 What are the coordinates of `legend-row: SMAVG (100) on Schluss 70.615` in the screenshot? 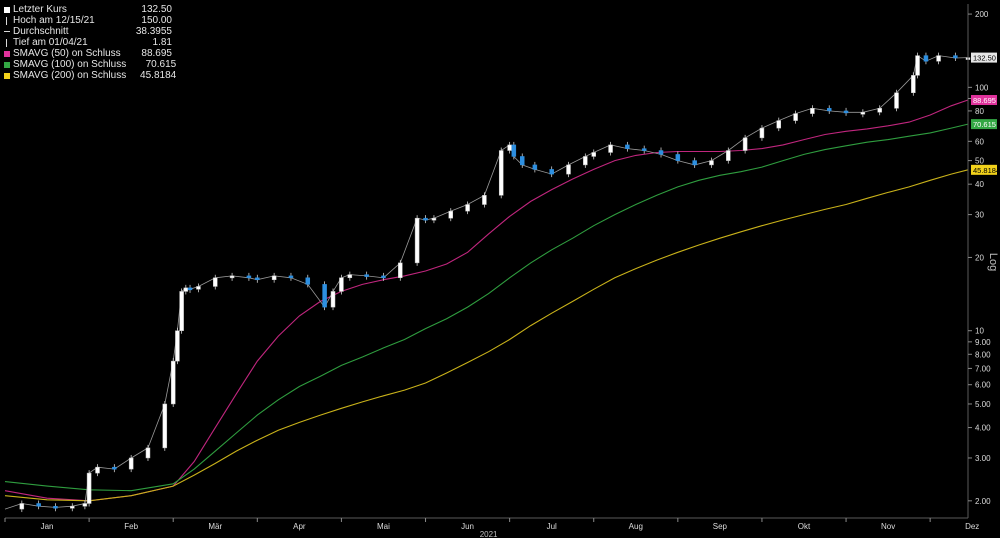 It's located at (91, 64).